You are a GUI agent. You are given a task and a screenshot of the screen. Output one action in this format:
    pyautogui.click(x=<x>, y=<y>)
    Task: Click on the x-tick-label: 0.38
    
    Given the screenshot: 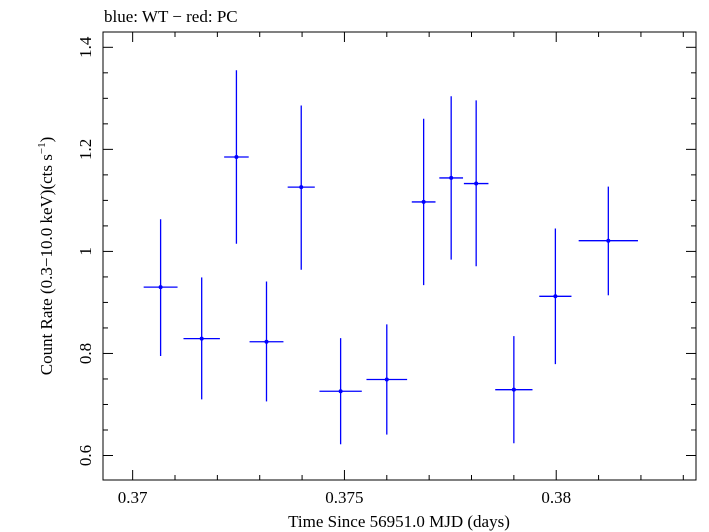 What is the action you would take?
    pyautogui.click(x=556, y=497)
    